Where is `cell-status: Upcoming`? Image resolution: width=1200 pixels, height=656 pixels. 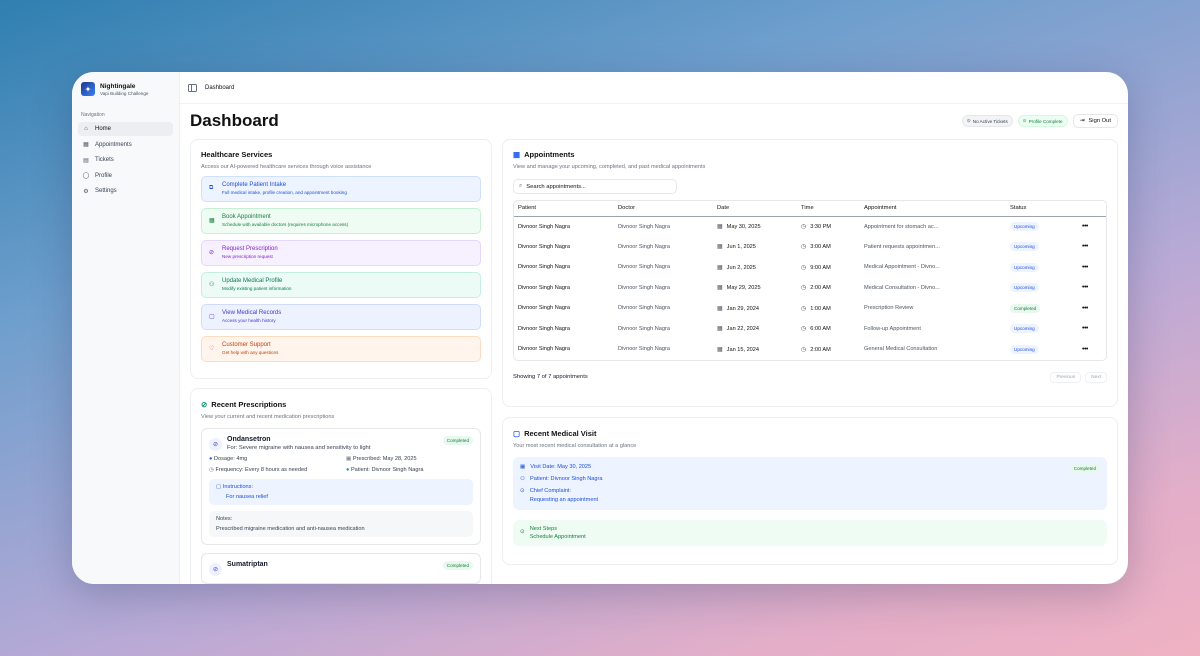 cell-status: Upcoming is located at coordinates (1042, 226).